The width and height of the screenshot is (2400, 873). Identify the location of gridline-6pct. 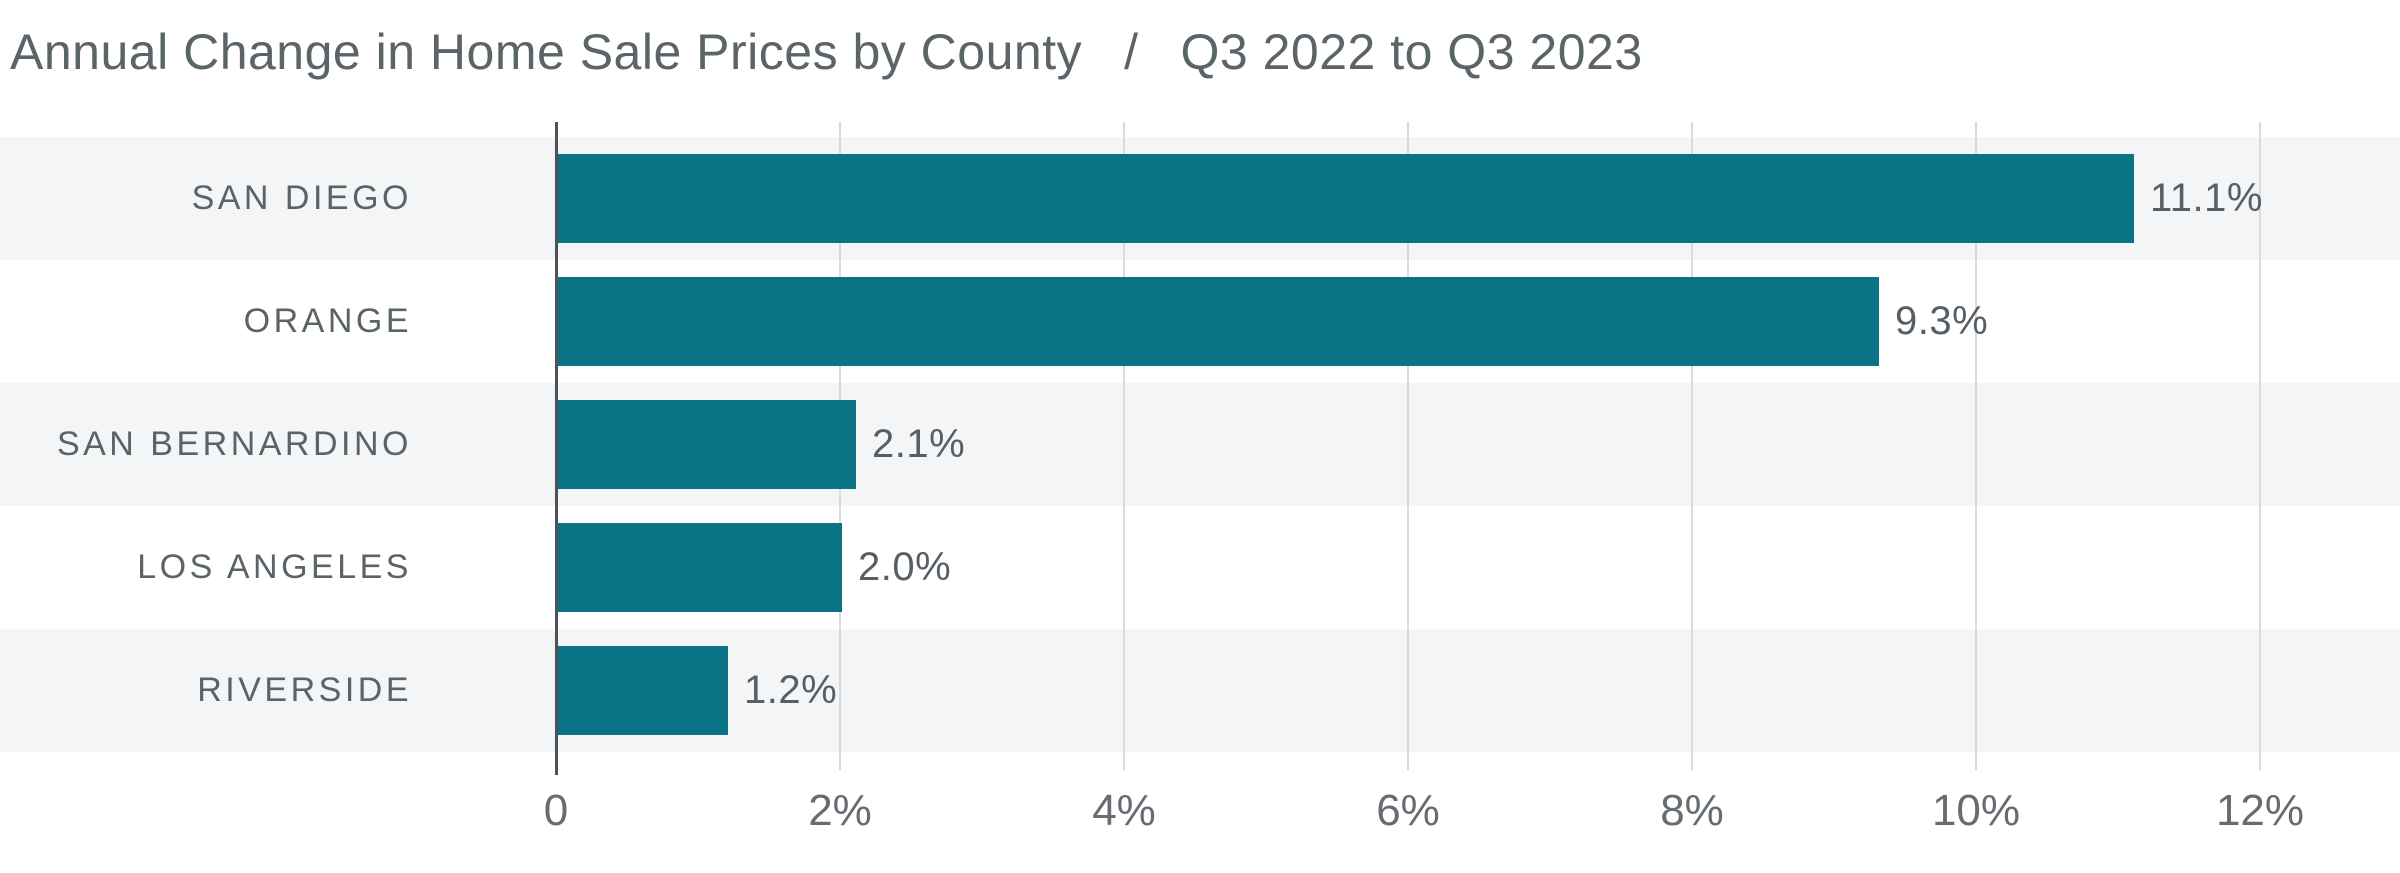
(1408, 446).